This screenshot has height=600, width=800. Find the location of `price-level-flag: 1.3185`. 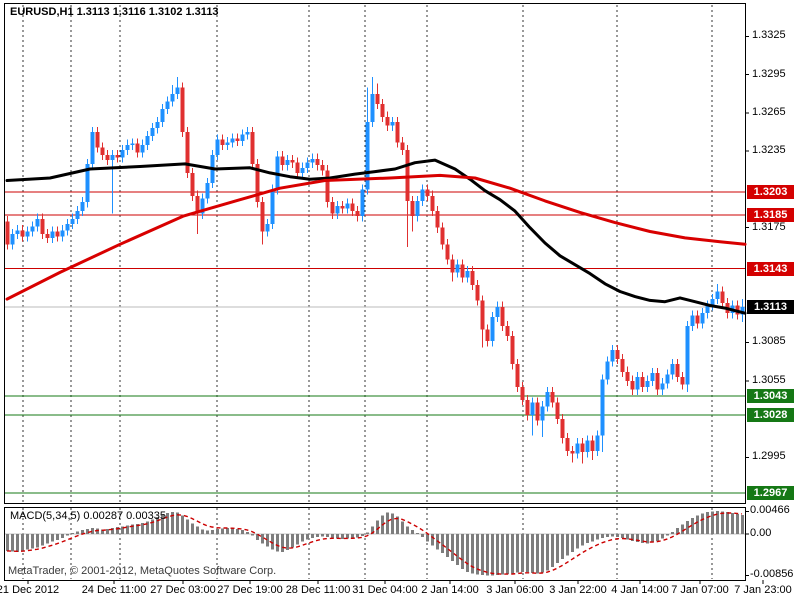

price-level-flag: 1.3185 is located at coordinates (770, 214).